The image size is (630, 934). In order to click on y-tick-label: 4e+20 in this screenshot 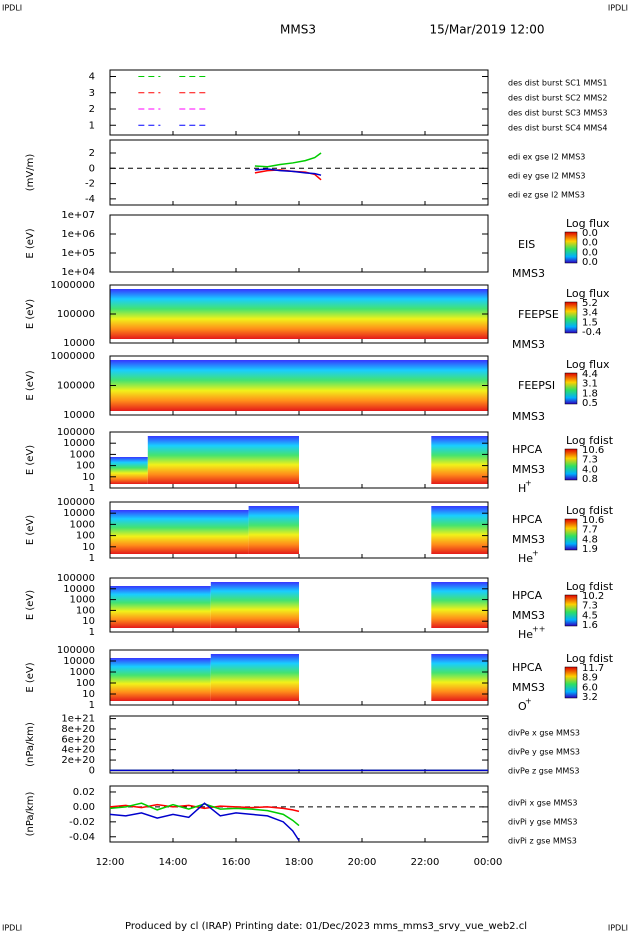, I will do `click(78, 750)`.